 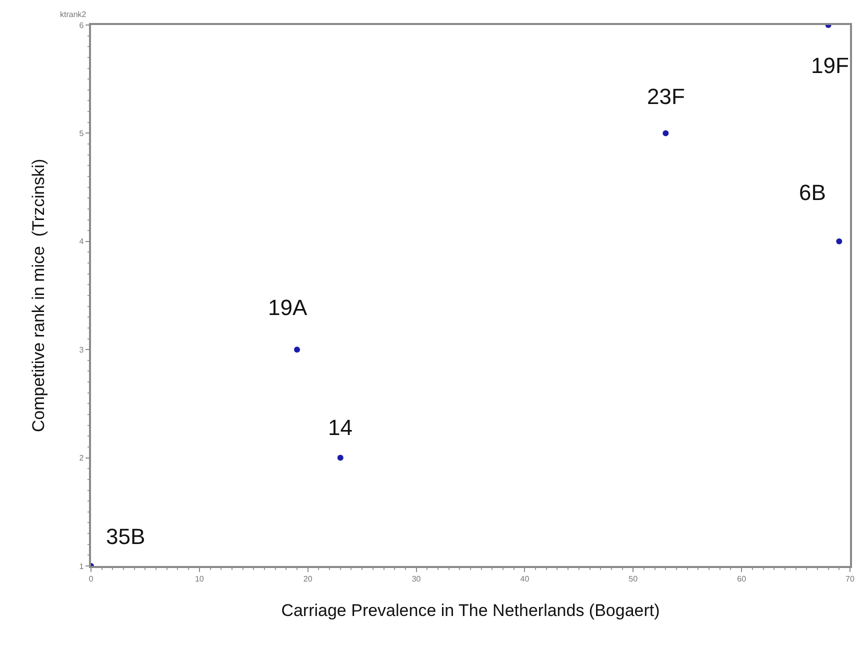 I want to click on x-axis-title: Carriage Prevalence in The Netherlands (Bogaert), so click(x=470, y=610).